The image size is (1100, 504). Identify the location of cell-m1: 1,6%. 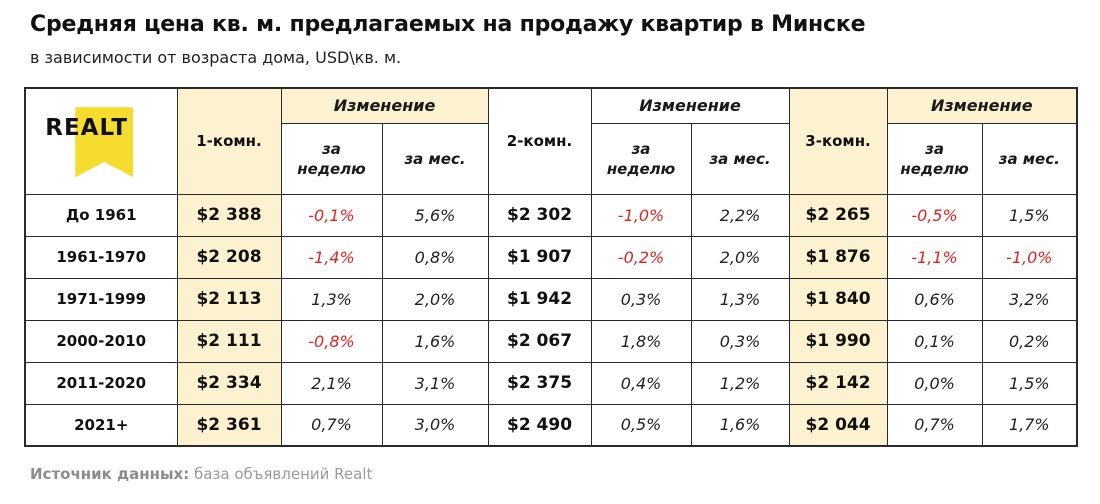
(435, 341).